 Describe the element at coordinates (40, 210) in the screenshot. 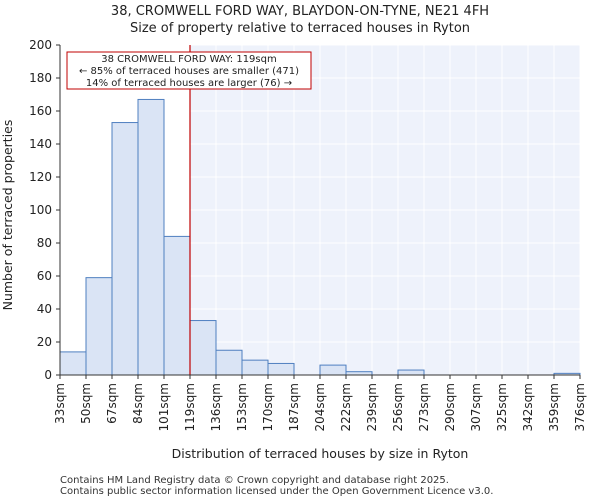

I see `y-tick-label: 100` at that location.